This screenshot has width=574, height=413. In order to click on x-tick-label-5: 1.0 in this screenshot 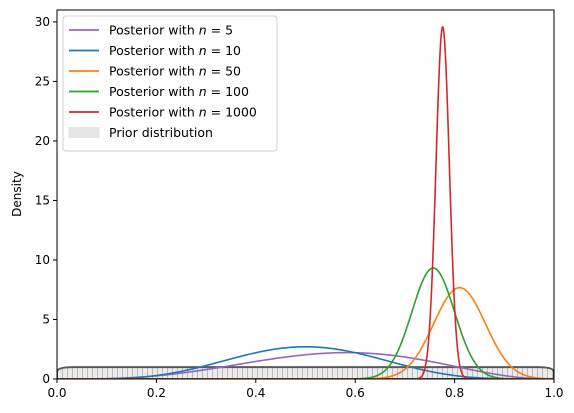, I will do `click(553, 393)`.